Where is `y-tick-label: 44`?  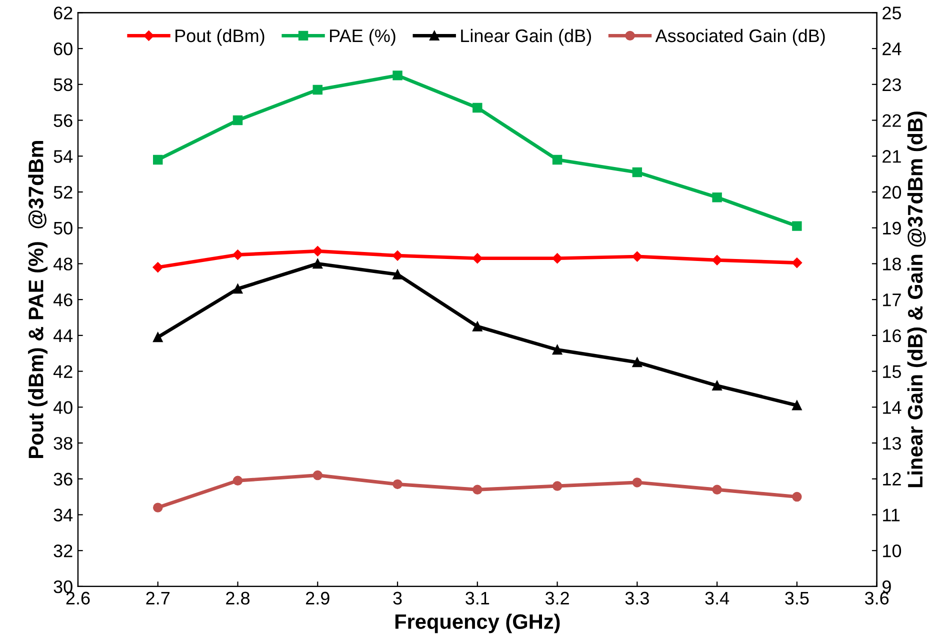 y-tick-label: 44 is located at coordinates (63, 336).